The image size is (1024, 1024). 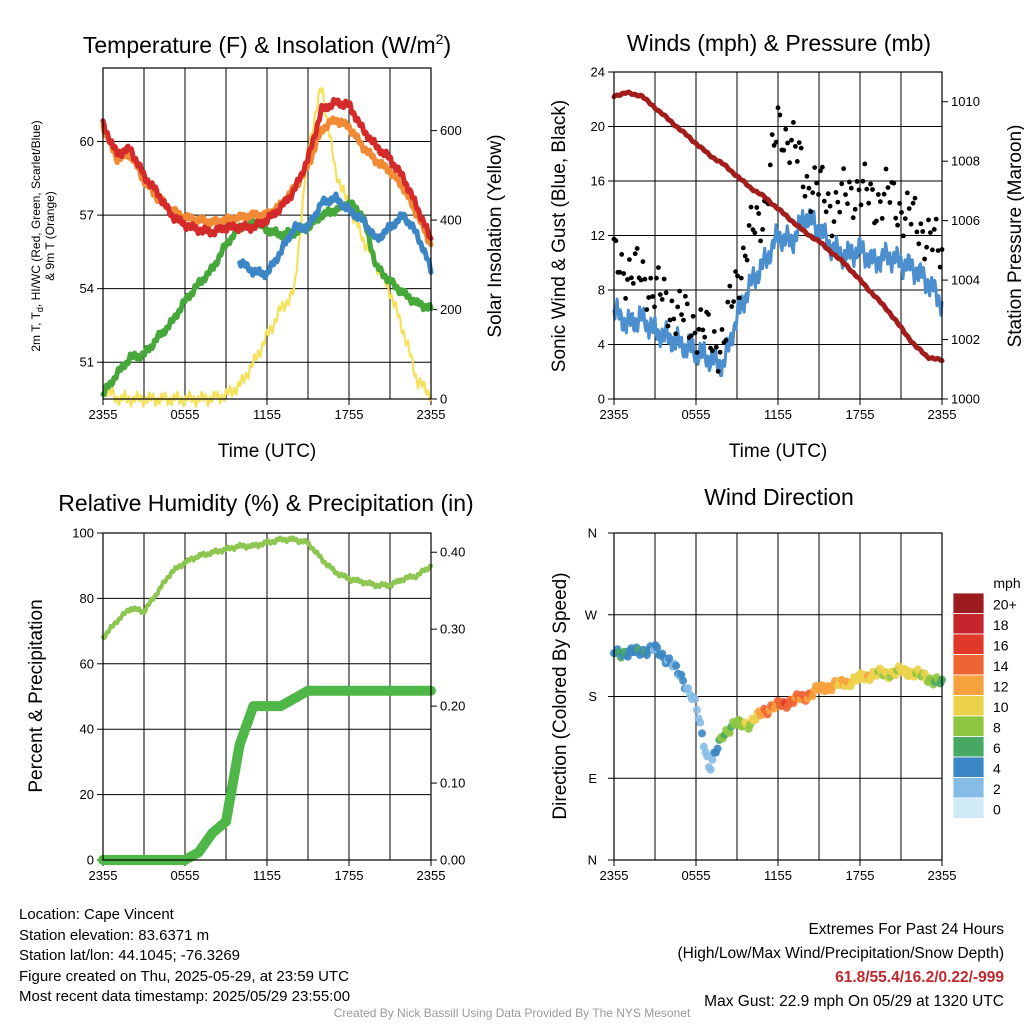 What do you see at coordinates (1001, 625) in the screenshot?
I see `colorbar-label: 18` at bounding box center [1001, 625].